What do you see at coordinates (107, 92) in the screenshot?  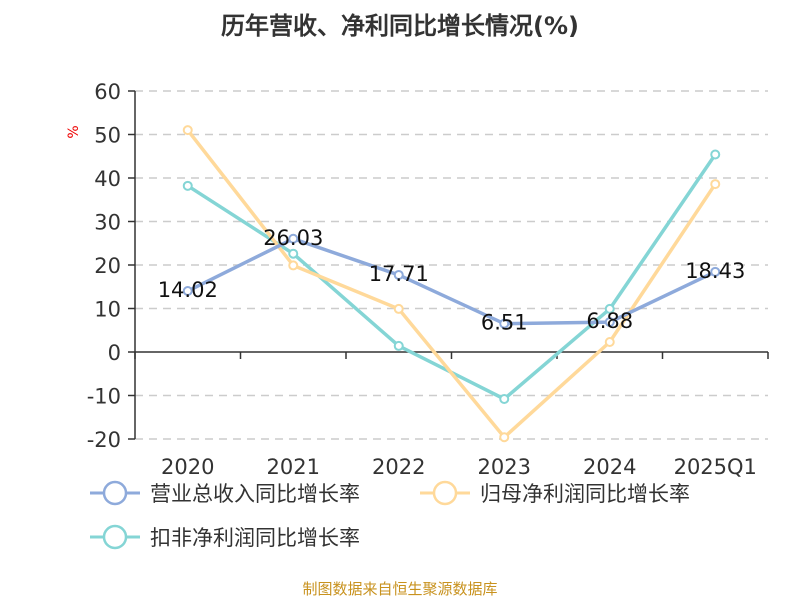 I see `y-tick-label: 60` at bounding box center [107, 92].